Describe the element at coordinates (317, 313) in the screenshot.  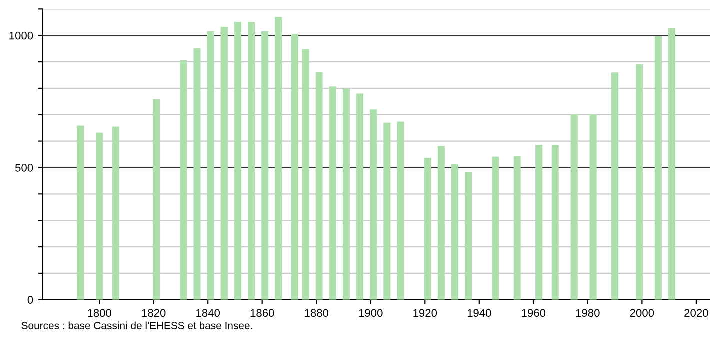
I see `x-tick-label: 1880` at that location.